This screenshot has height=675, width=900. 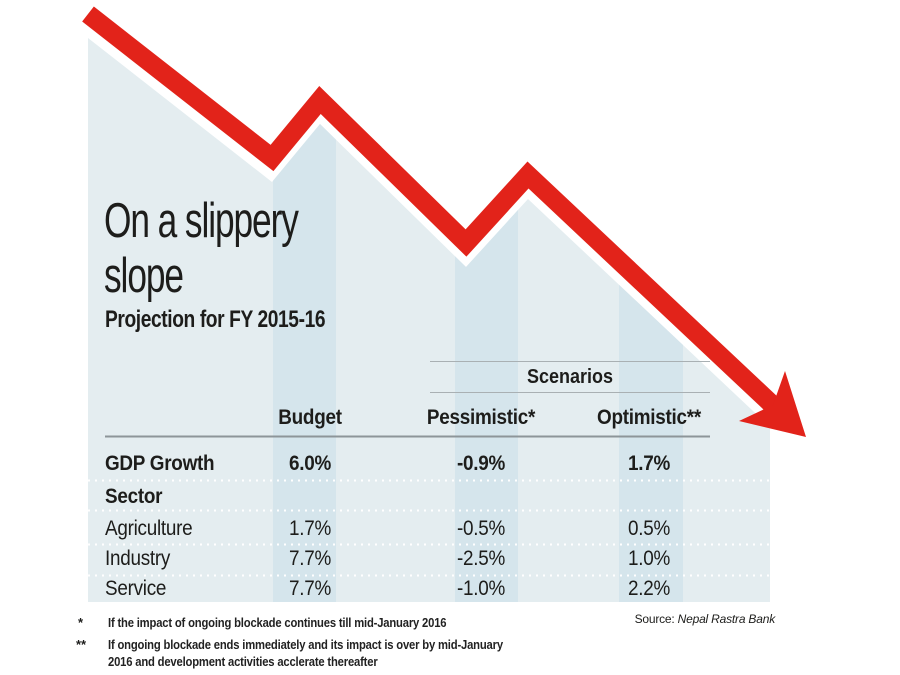 I want to click on table-cell: 6.0%, so click(x=309, y=463).